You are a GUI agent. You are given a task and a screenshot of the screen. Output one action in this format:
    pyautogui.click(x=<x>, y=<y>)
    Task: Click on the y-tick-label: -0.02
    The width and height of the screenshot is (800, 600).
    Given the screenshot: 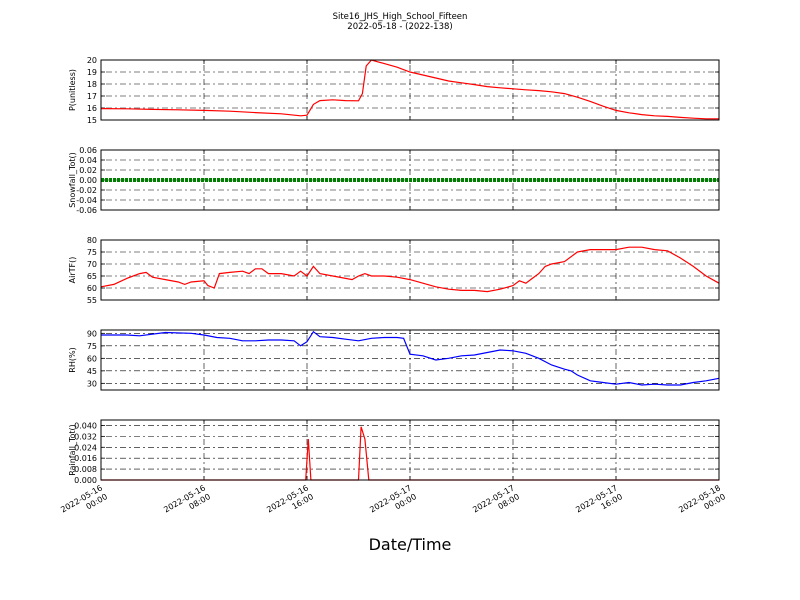 What is the action you would take?
    pyautogui.click(x=86, y=190)
    